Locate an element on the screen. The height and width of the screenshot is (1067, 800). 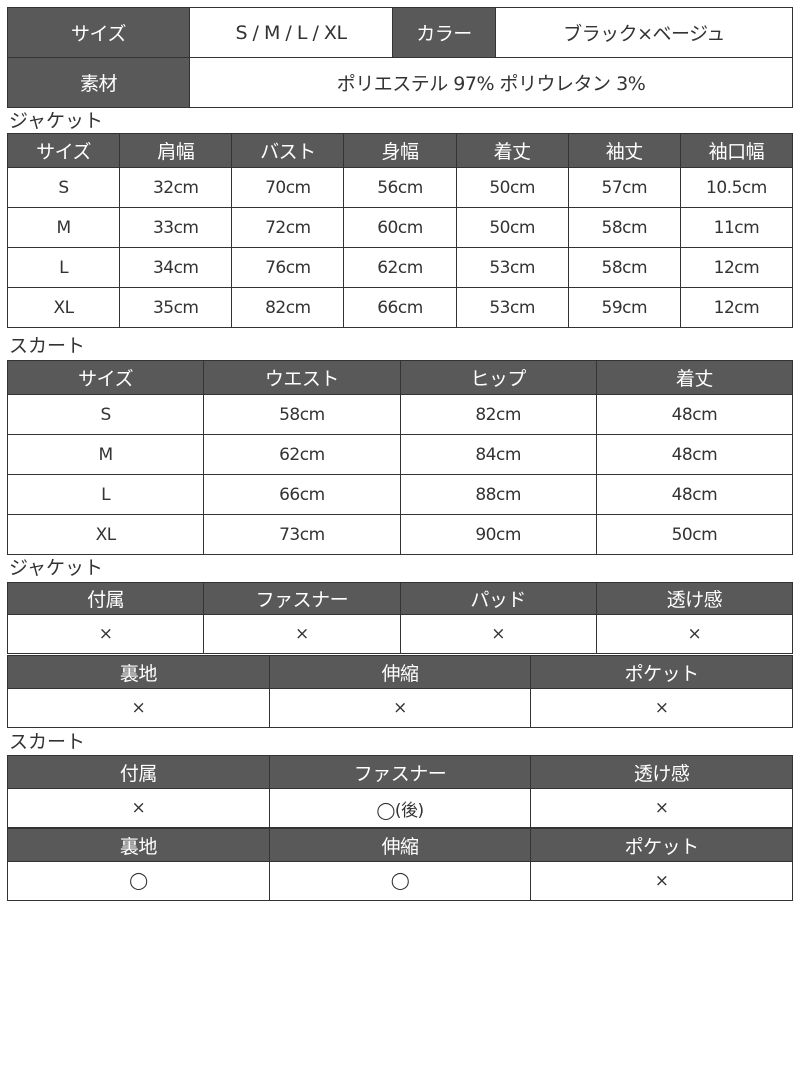
column-header: ヒップ is located at coordinates (498, 377).